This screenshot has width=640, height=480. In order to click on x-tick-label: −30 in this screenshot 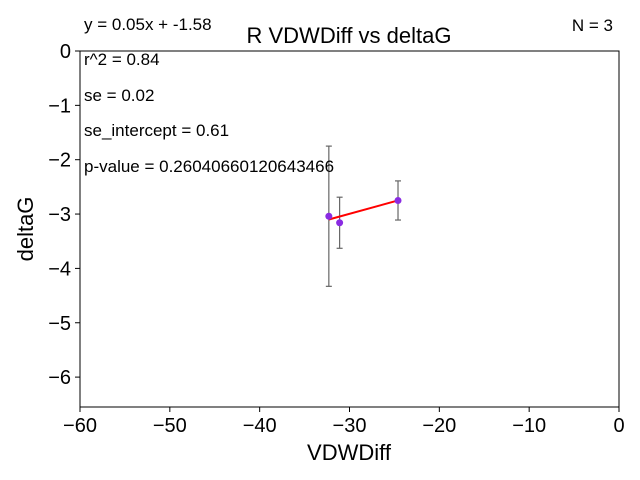, I will do `click(350, 426)`.